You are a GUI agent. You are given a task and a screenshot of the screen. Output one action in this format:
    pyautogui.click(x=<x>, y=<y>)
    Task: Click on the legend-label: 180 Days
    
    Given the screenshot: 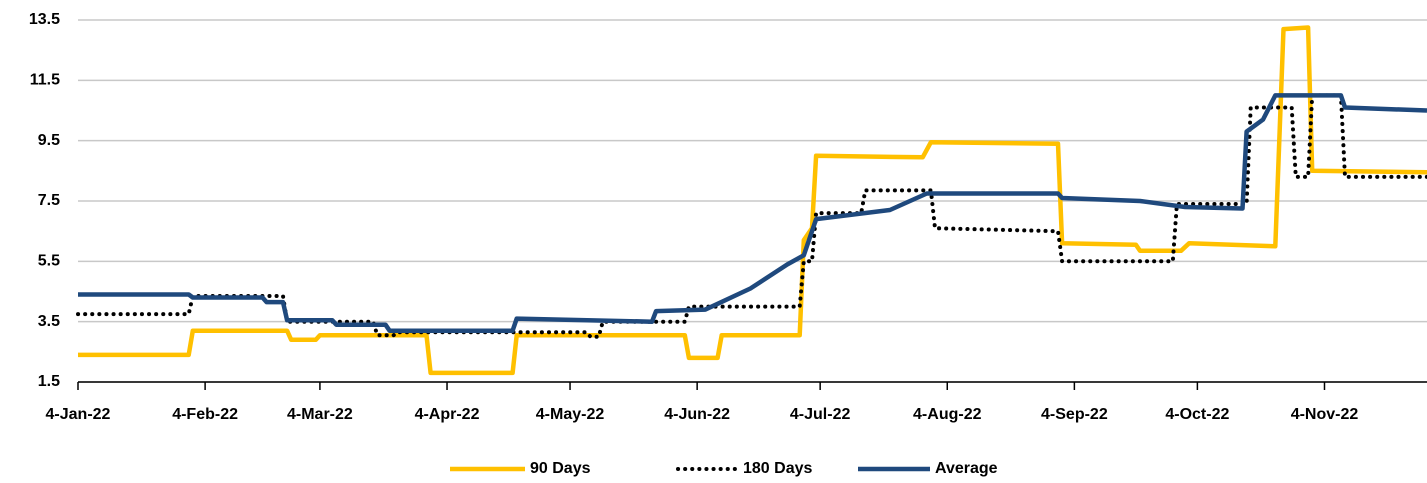 What is the action you would take?
    pyautogui.click(x=777, y=468)
    